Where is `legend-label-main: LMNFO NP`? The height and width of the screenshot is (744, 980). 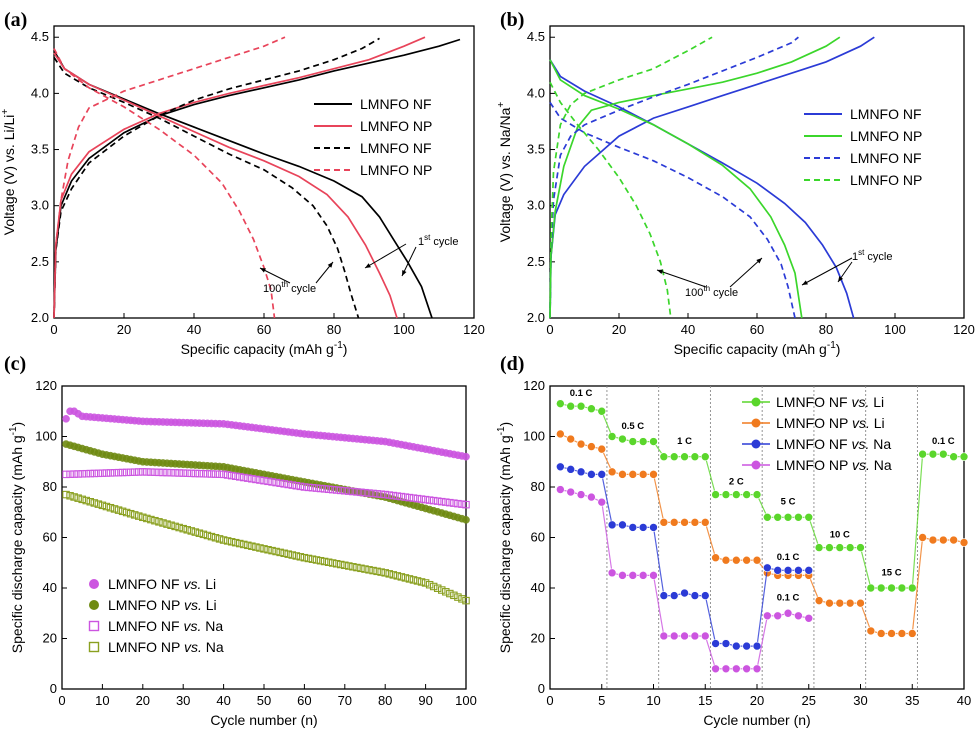 legend-label-main: LMNFO NP is located at coordinates (146, 605).